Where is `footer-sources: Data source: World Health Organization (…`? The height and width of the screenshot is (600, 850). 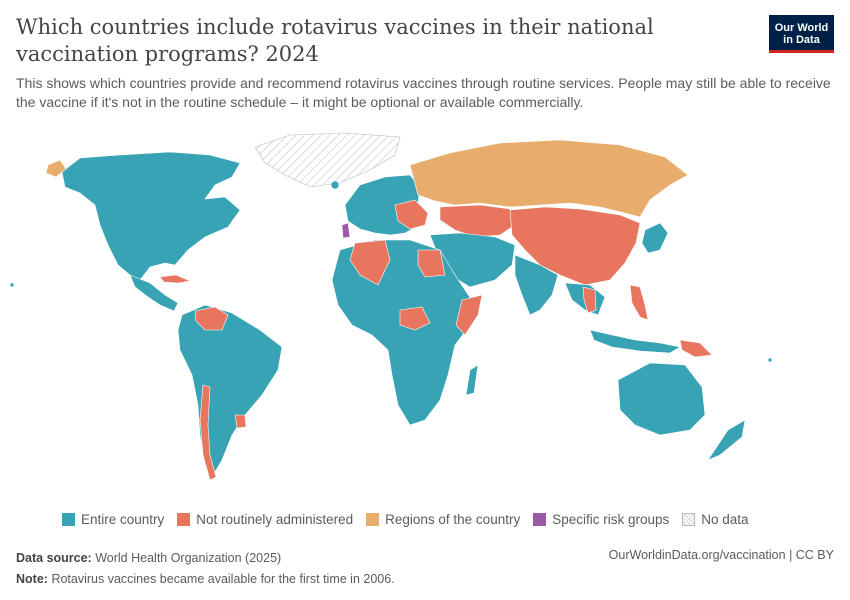
footer-sources: Data source: World Health Organization (… is located at coordinates (205, 569).